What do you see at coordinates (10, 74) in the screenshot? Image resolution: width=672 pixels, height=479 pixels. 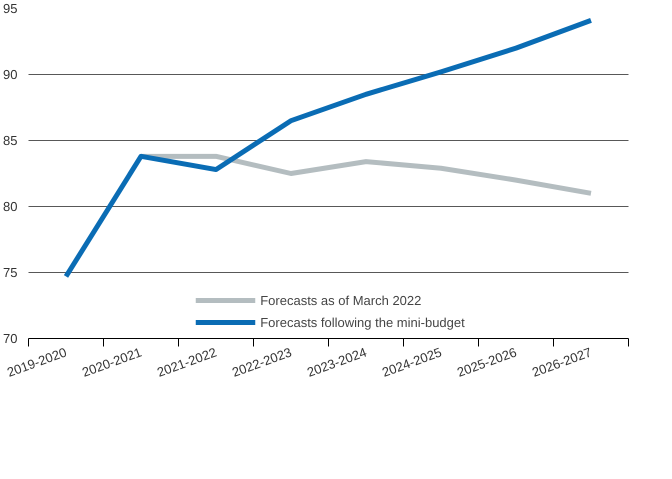 I see `y-tick-label: 90` at bounding box center [10, 74].